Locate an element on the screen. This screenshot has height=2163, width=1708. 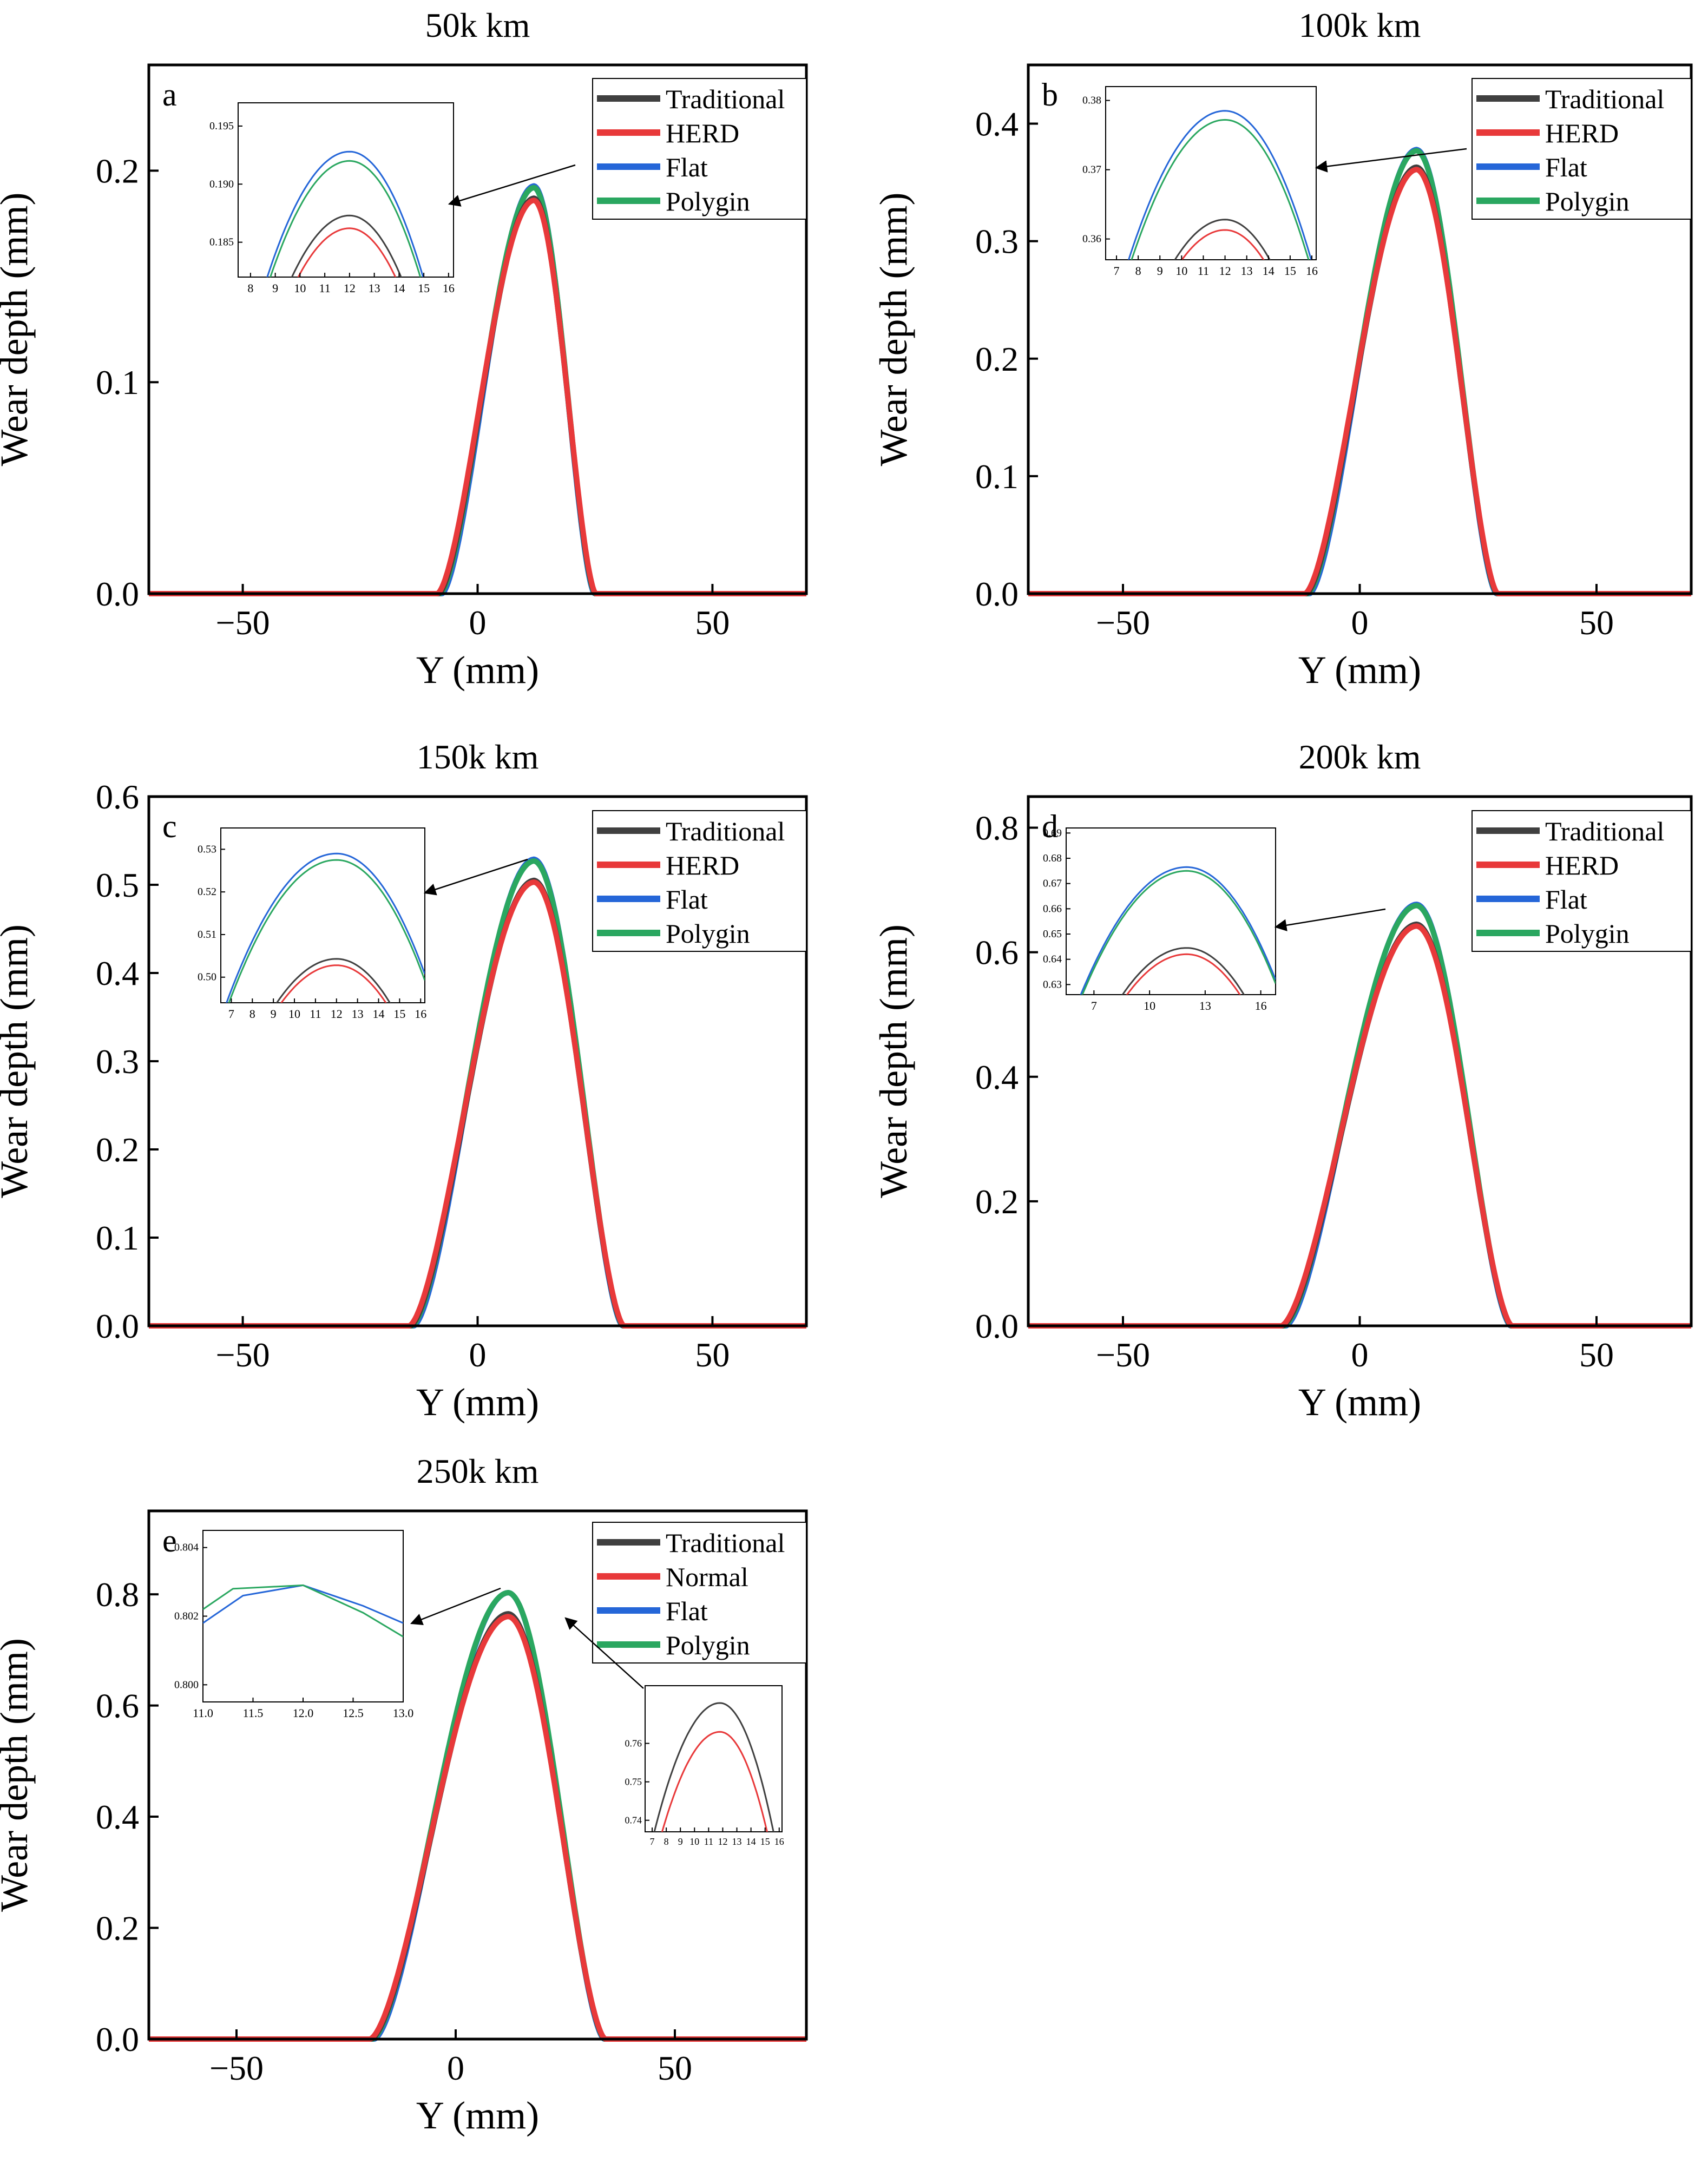
legend: Traditional Normal Flat Polygin is located at coordinates (699, 1593).